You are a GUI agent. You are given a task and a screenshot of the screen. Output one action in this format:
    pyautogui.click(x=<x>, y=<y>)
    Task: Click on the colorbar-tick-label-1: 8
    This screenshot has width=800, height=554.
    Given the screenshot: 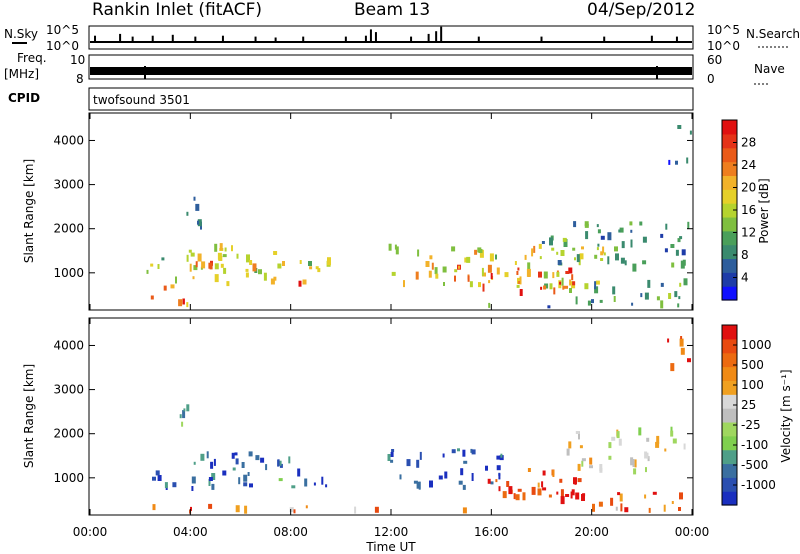 What is the action you would take?
    pyautogui.click(x=745, y=255)
    